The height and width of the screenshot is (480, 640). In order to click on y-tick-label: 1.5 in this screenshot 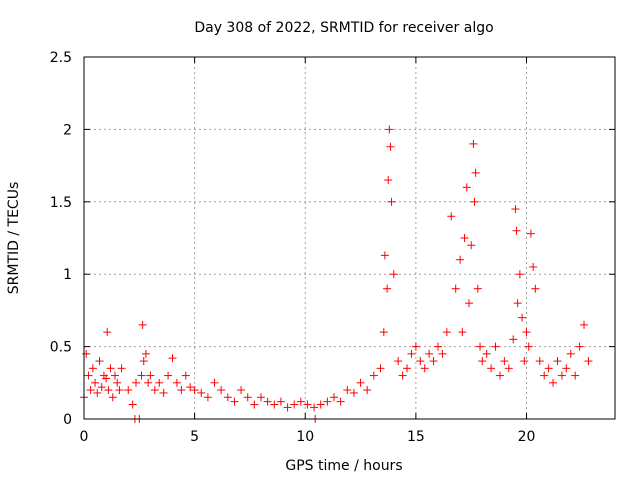, I will do `click(61, 203)`.